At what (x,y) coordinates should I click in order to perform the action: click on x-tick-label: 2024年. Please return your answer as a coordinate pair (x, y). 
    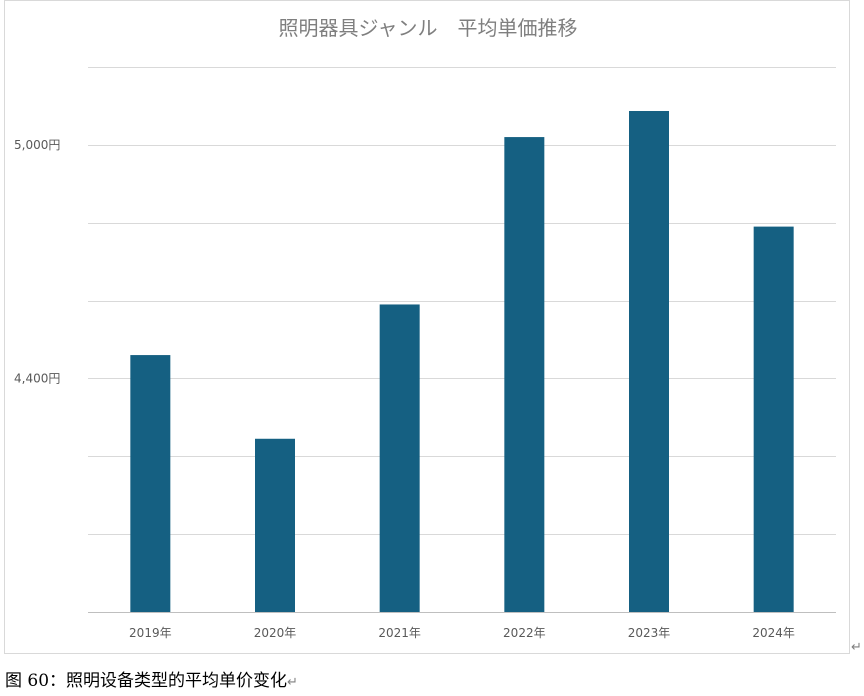
    Looking at the image, I should click on (773, 633).